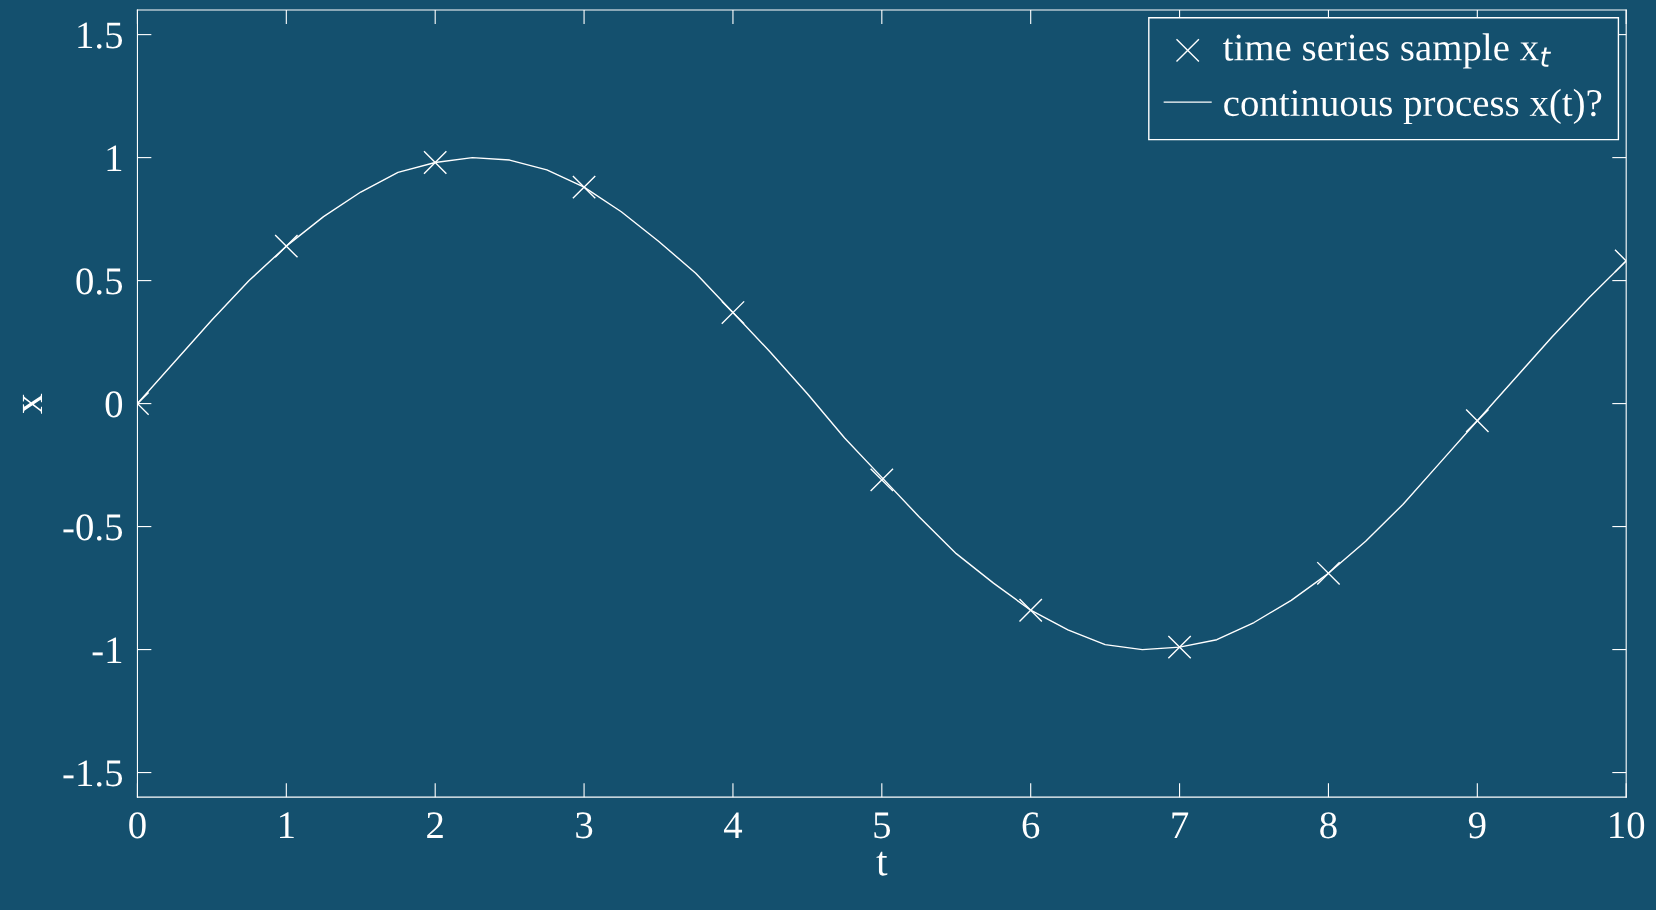  Describe the element at coordinates (287, 825) in the screenshot. I see `x-tick-label: 1` at that location.